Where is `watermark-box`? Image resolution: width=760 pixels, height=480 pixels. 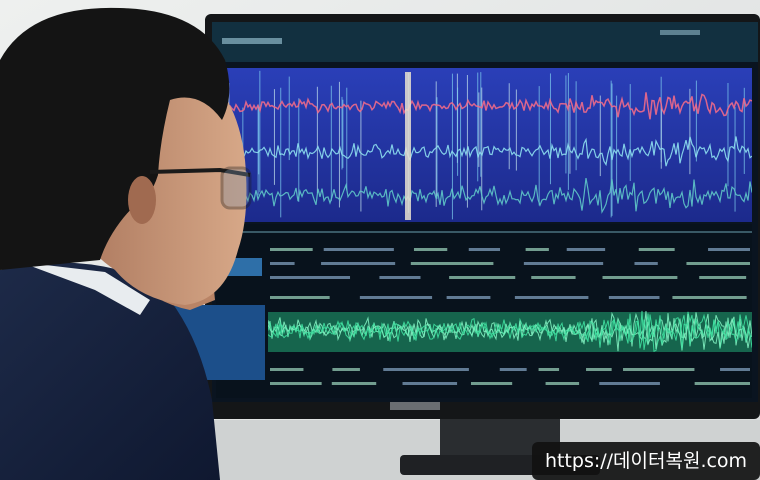 watermark-box is located at coordinates (646, 461).